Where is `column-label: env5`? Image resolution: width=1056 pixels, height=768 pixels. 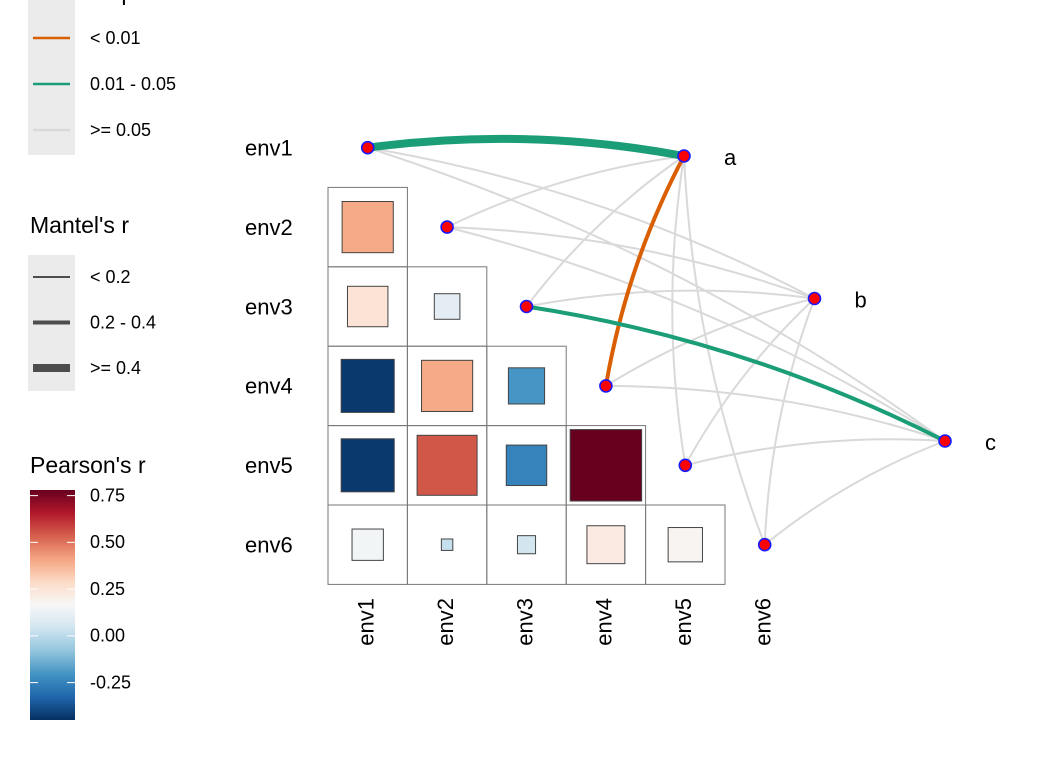
column-label: env5 is located at coordinates (683, 622).